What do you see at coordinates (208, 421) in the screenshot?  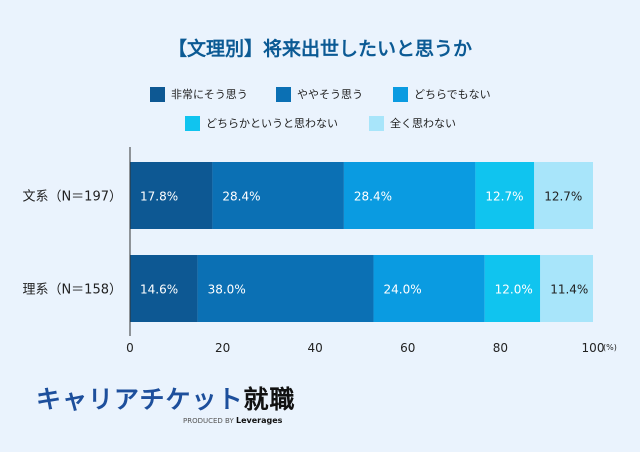 I see `produced-by-label: PRODUCED BY` at bounding box center [208, 421].